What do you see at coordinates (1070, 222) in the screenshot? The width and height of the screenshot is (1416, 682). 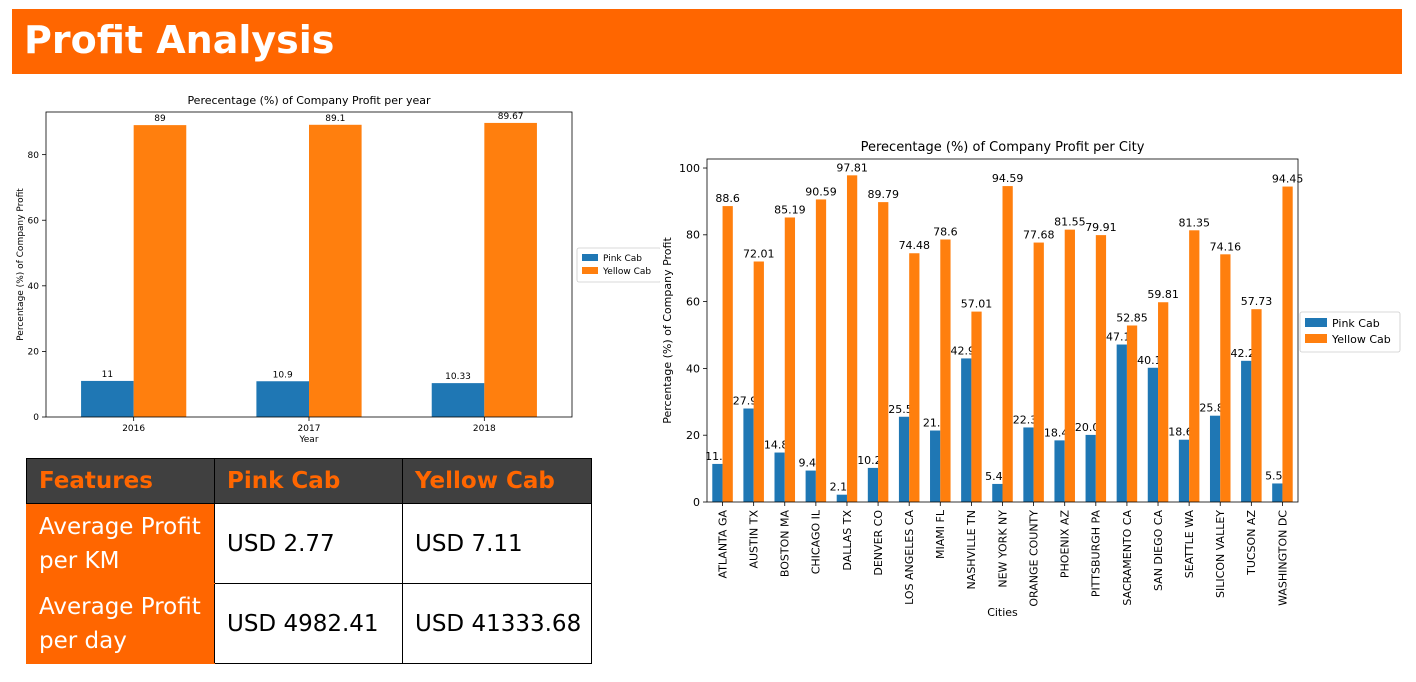 I see `yellow-cab-data-label: 81.55` at bounding box center [1070, 222].